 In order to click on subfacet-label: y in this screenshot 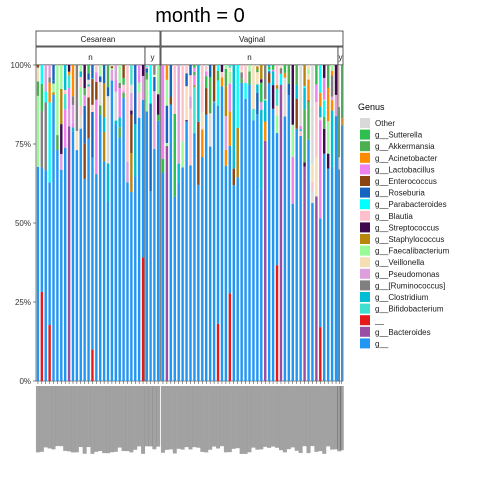, I will do `click(153, 57)`.